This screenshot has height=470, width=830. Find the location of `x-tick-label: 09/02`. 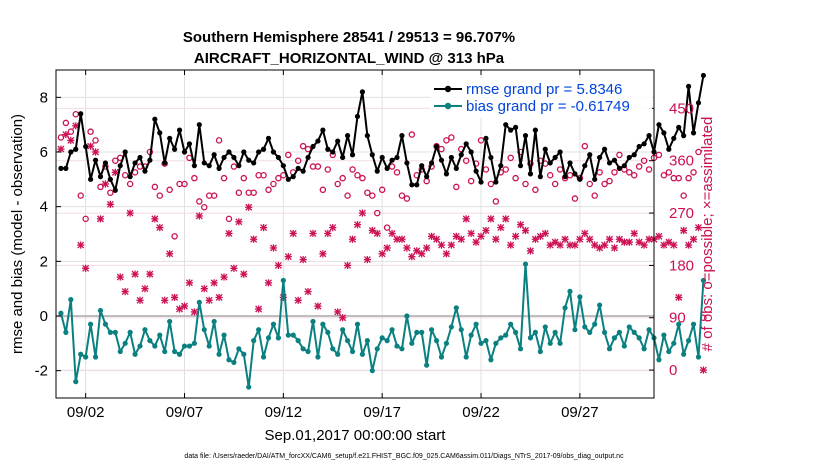

x-tick-label: 09/02 is located at coordinates (86, 412).